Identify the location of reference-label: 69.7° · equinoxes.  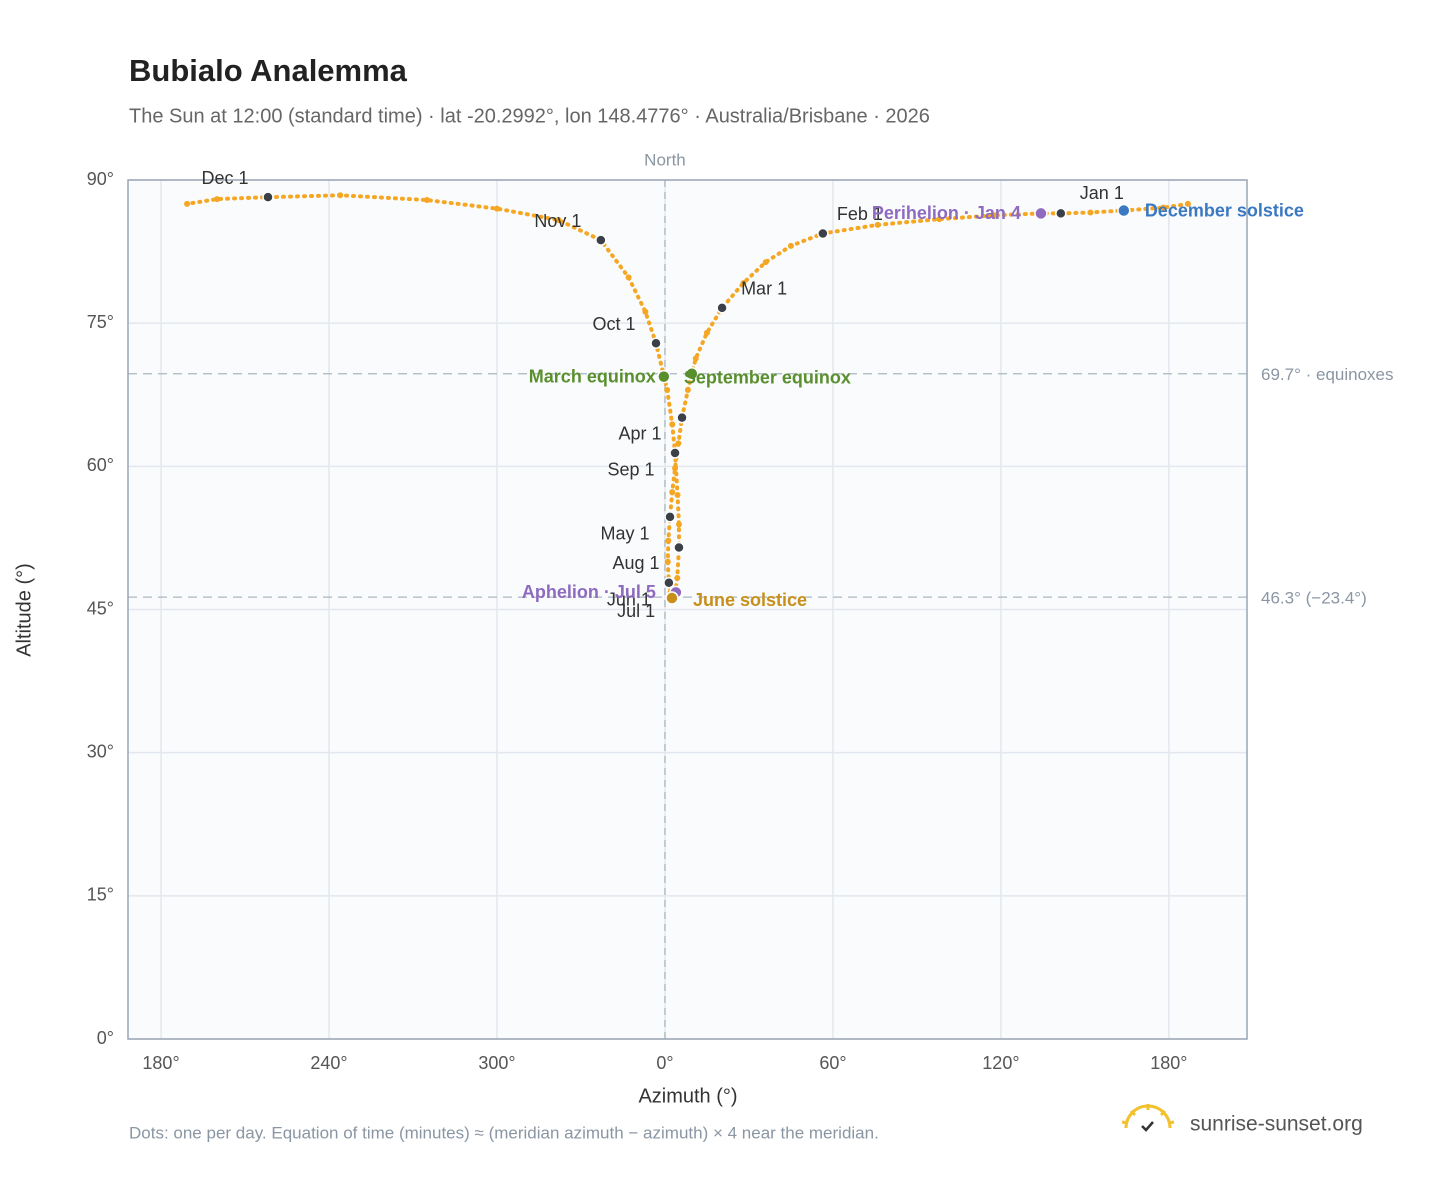
(1327, 374).